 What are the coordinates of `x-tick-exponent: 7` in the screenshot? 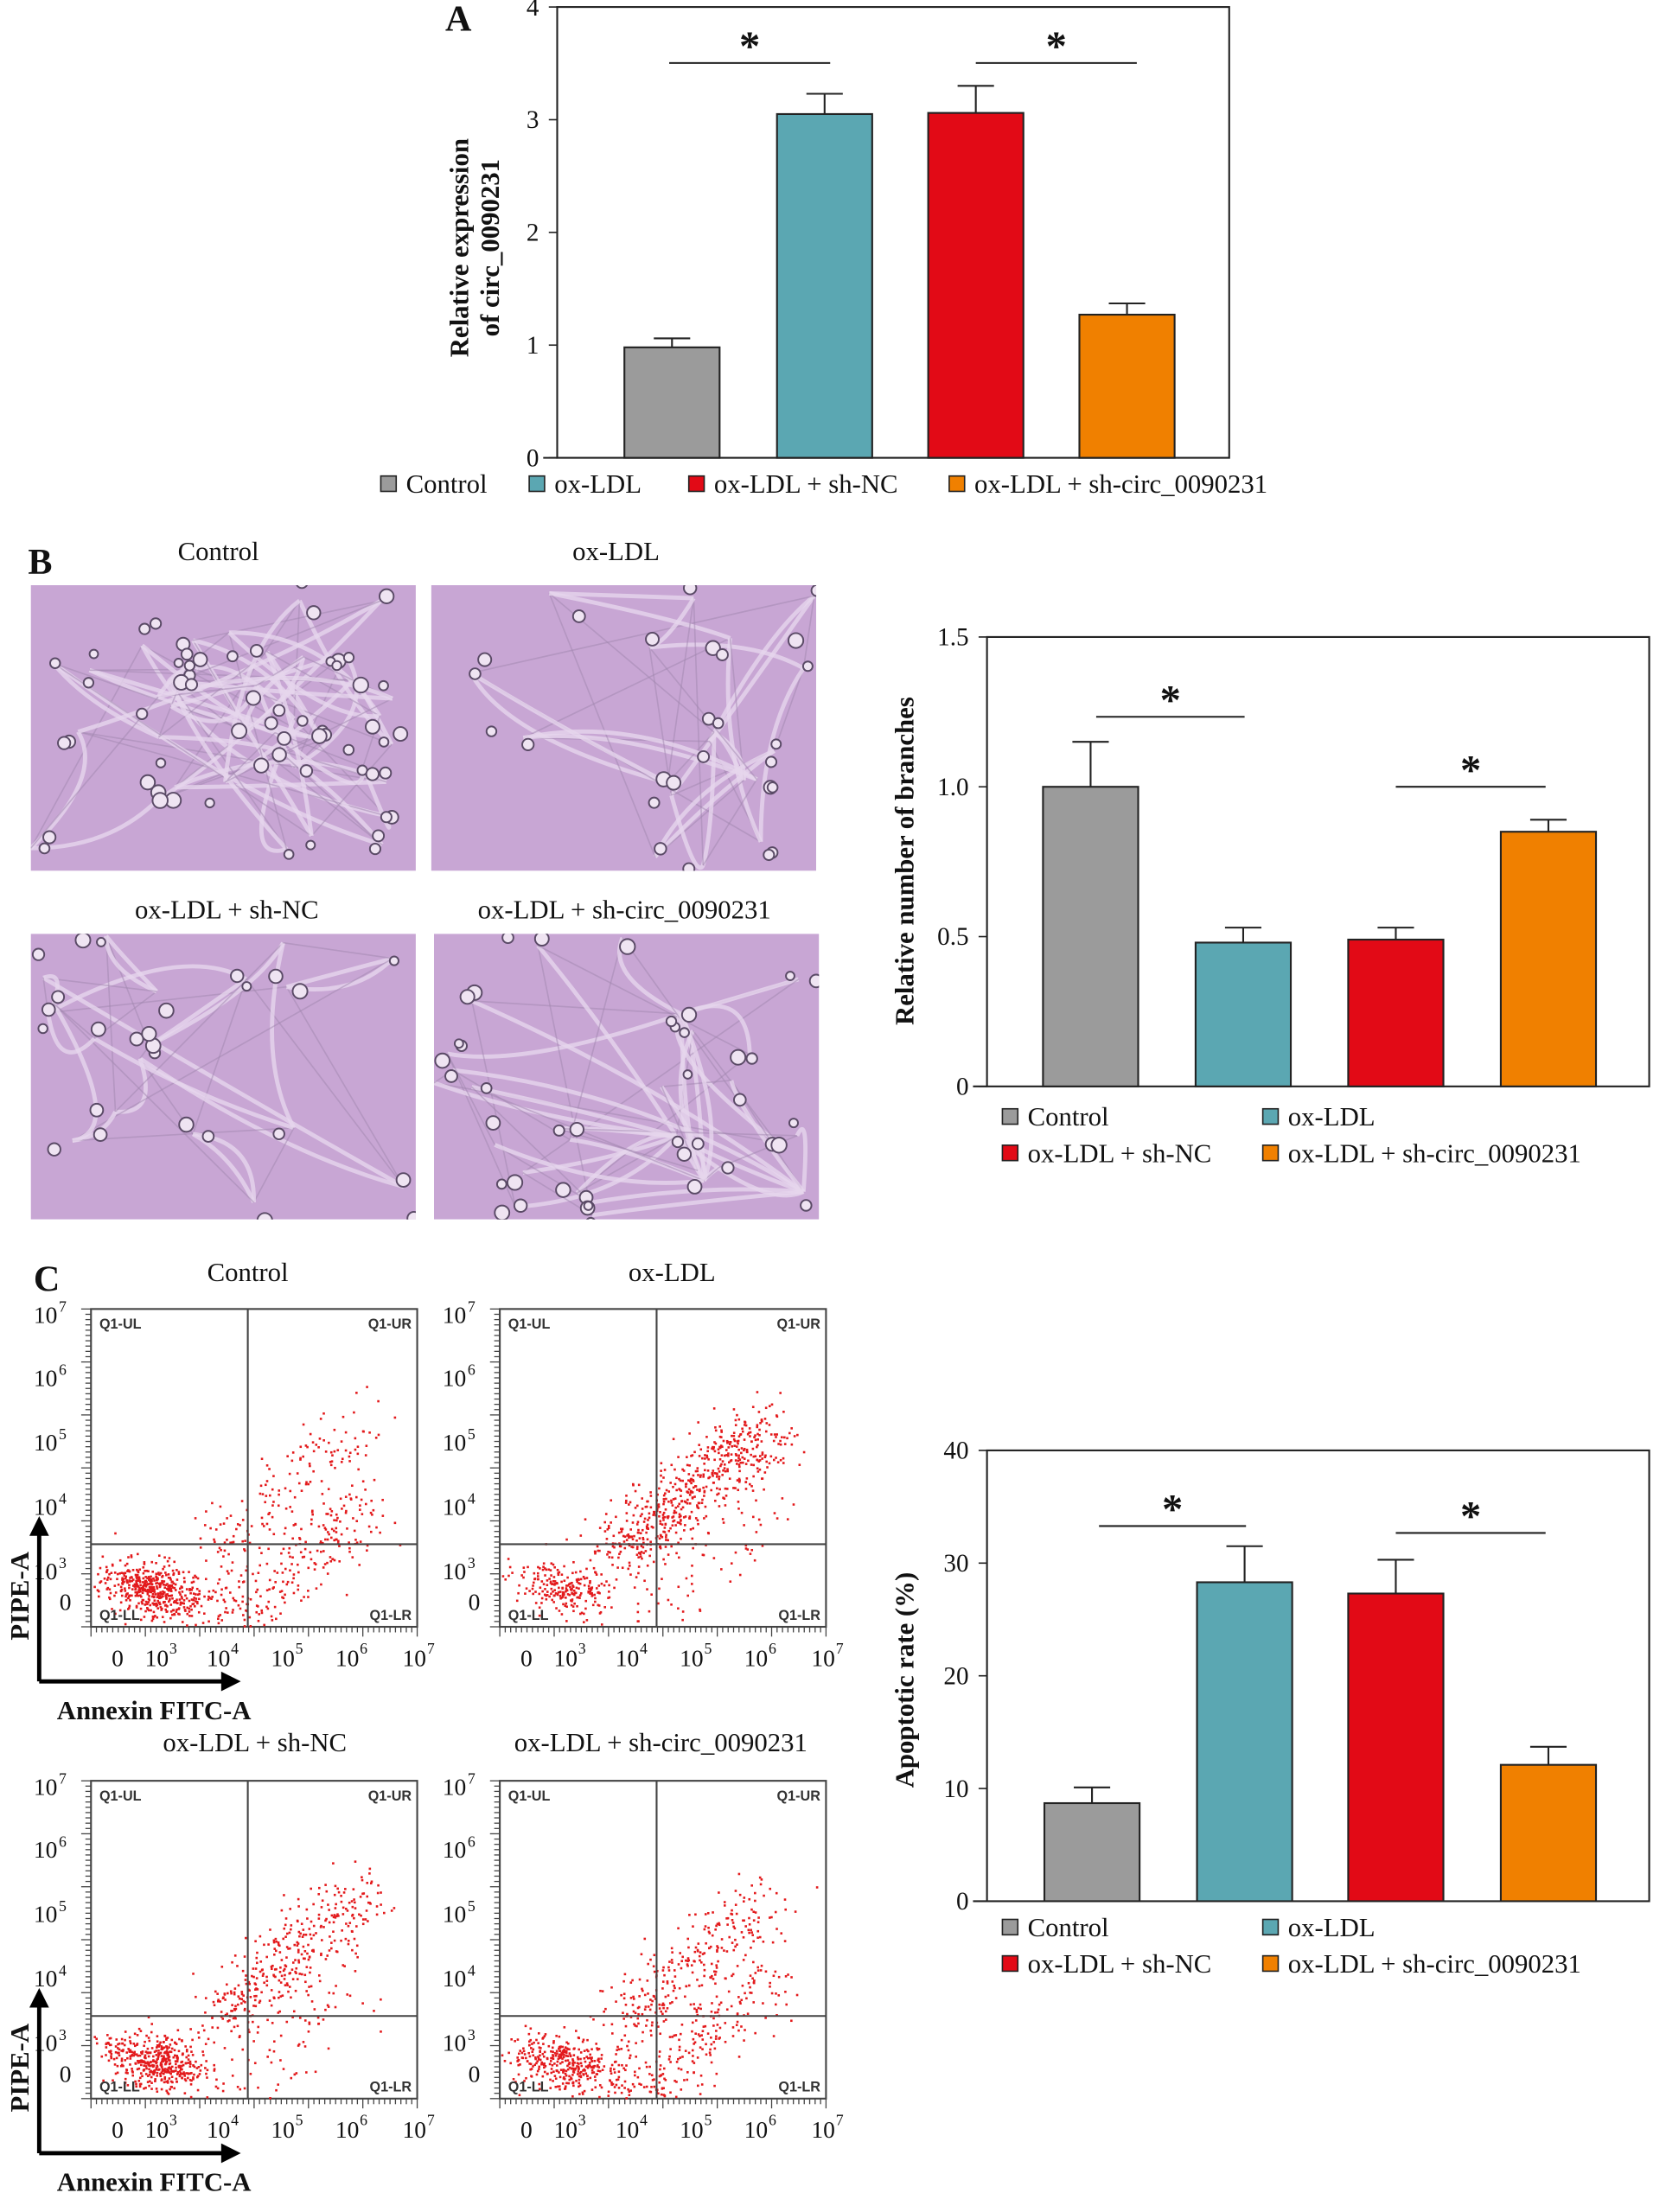 It's located at (431, 2120).